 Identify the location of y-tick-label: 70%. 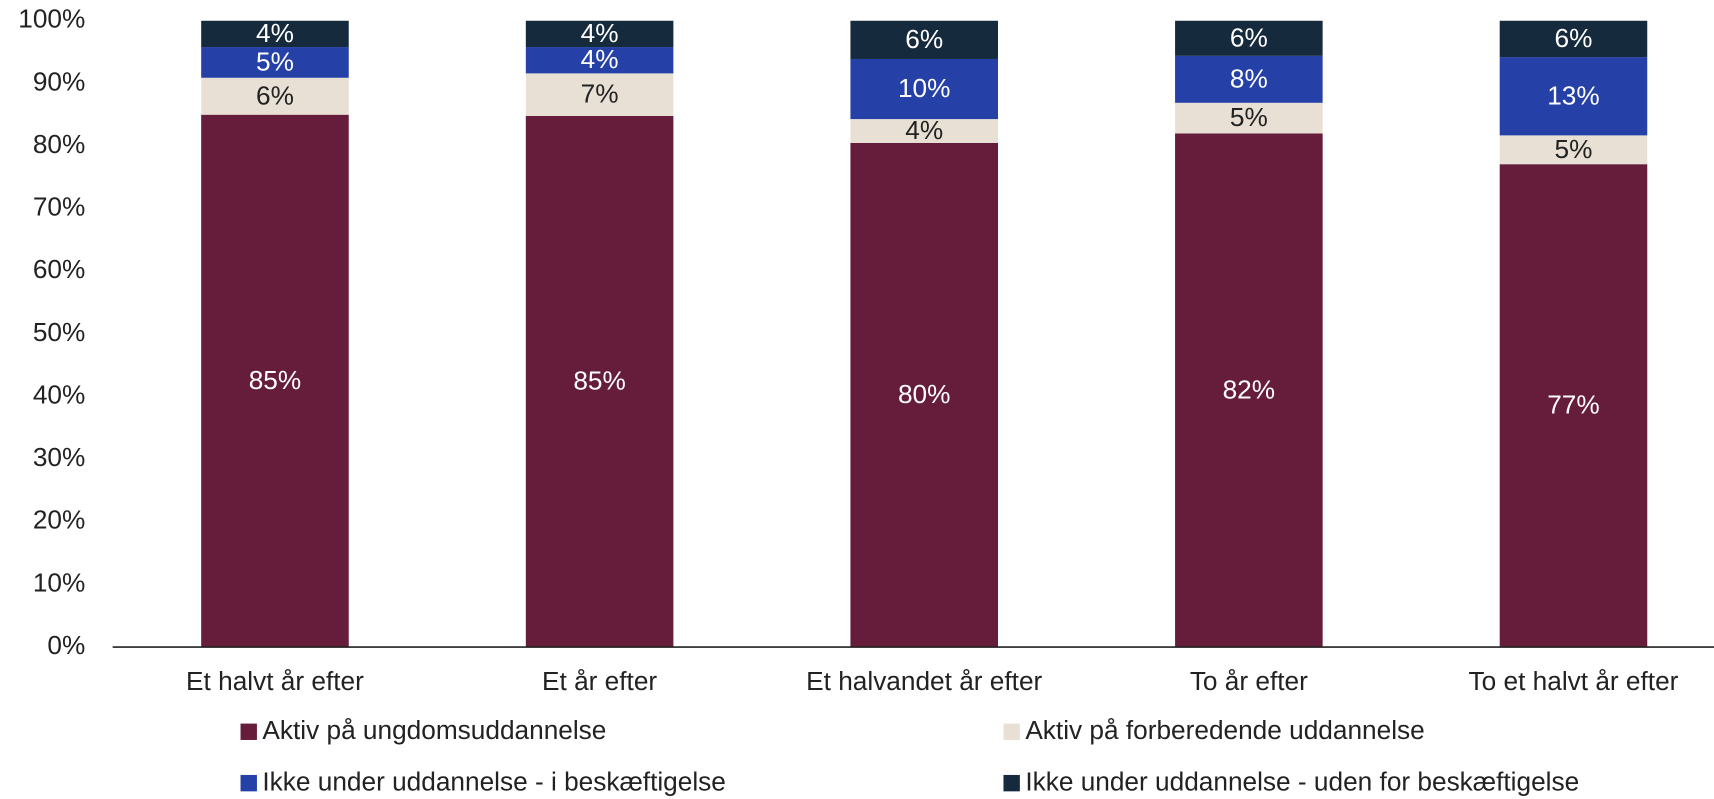
(59, 207).